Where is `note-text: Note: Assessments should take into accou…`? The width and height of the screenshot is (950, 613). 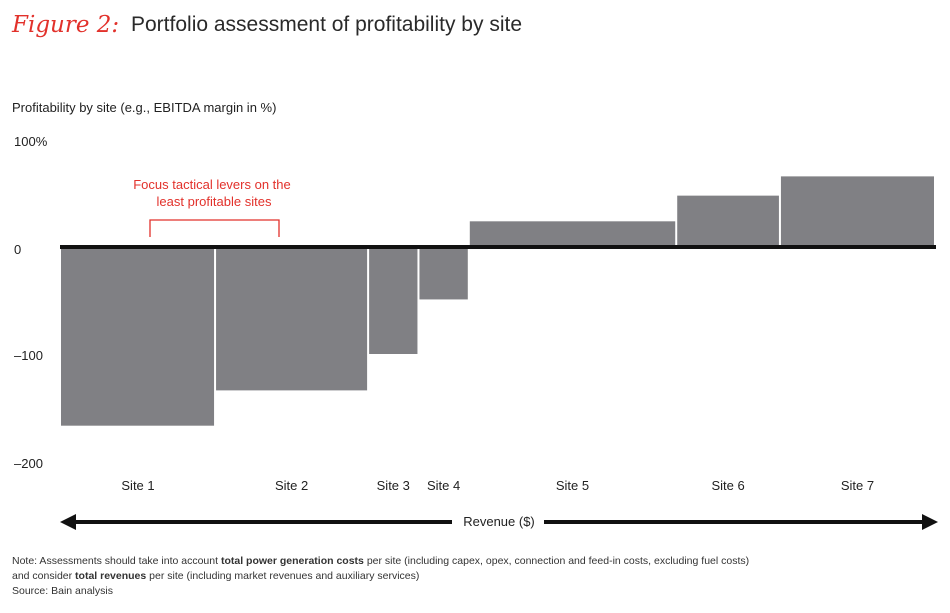 note-text: Note: Assessments should take into accou… is located at coordinates (116, 561).